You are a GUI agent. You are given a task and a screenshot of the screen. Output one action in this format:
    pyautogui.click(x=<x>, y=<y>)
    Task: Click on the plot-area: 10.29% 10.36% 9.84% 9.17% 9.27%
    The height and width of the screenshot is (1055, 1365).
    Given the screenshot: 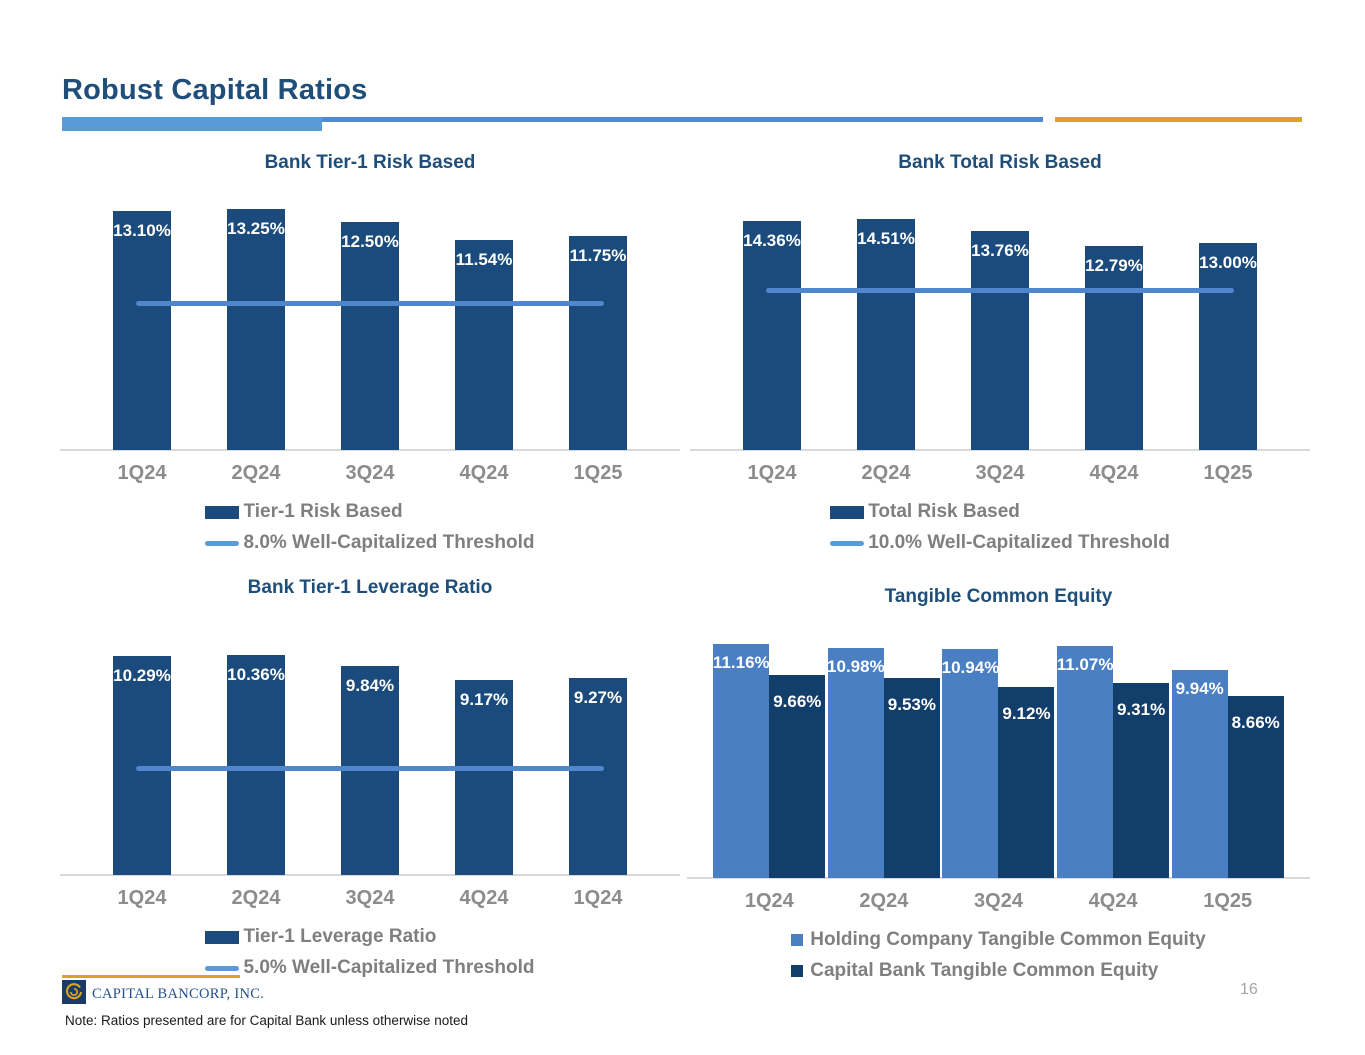 What is the action you would take?
    pyautogui.click(x=370, y=748)
    